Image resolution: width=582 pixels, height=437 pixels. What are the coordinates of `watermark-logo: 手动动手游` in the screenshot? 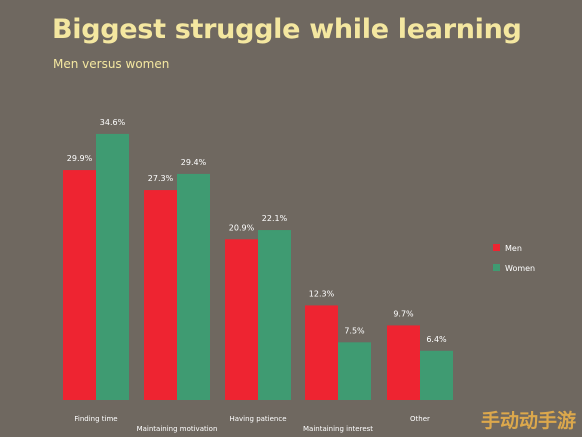 It's located at (528, 421).